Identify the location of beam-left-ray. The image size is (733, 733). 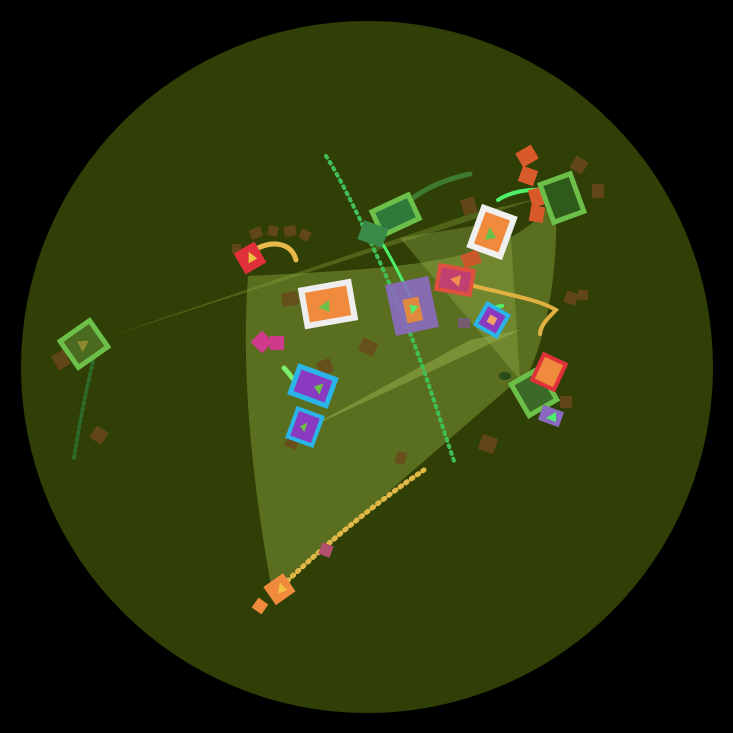
(322, 268).